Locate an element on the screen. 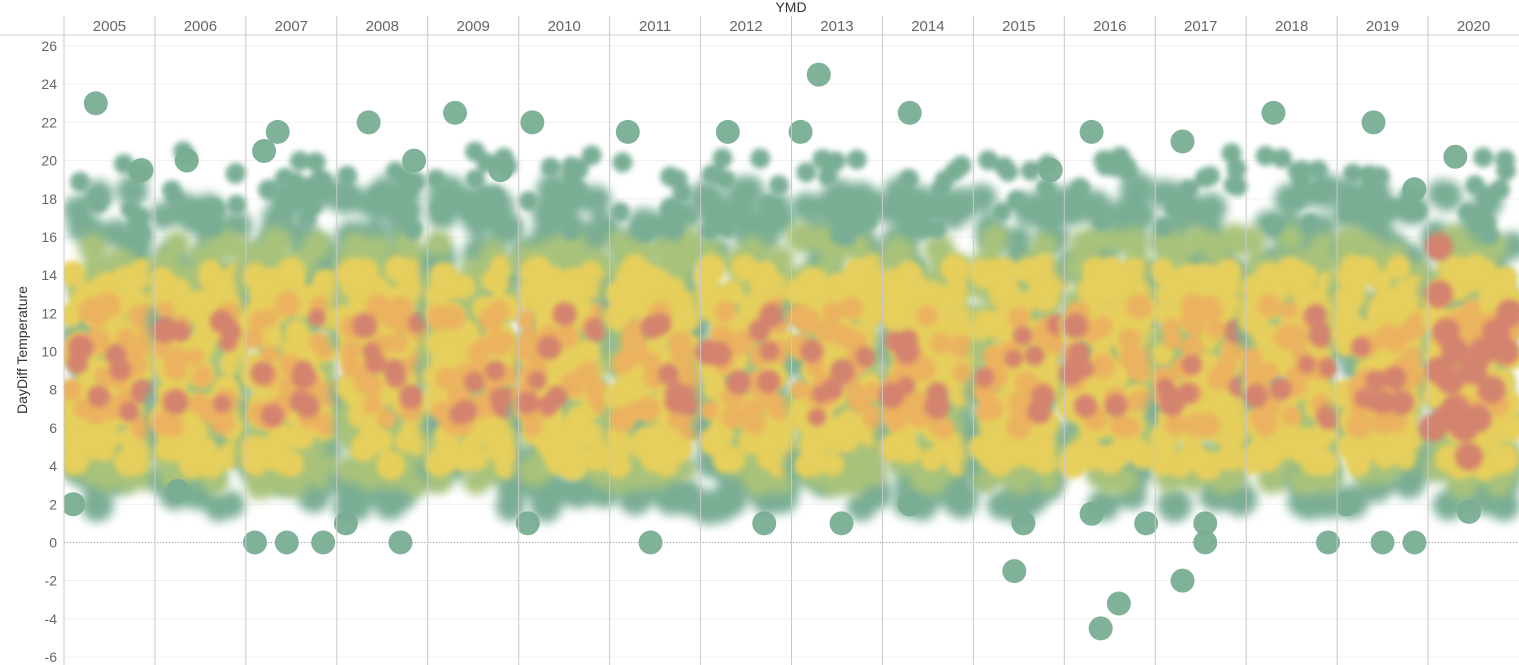 Image resolution: width=1519 pixels, height=665 pixels. year-label-2007: 2007 is located at coordinates (291, 26).